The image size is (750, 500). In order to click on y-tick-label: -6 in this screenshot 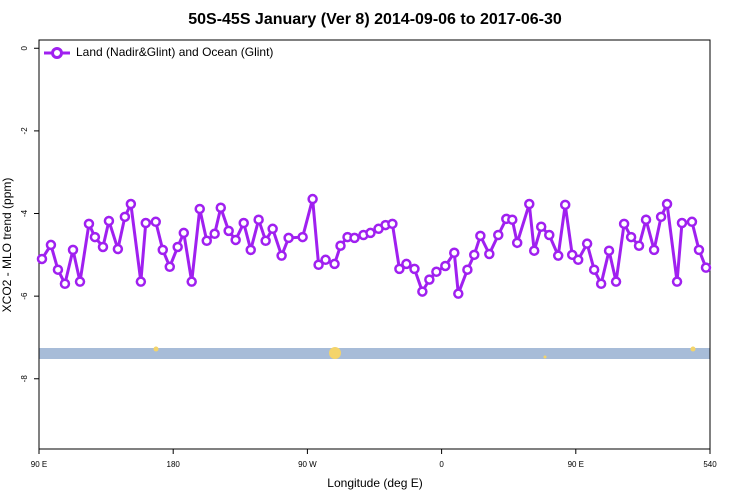, I will do `click(24, 296)`.